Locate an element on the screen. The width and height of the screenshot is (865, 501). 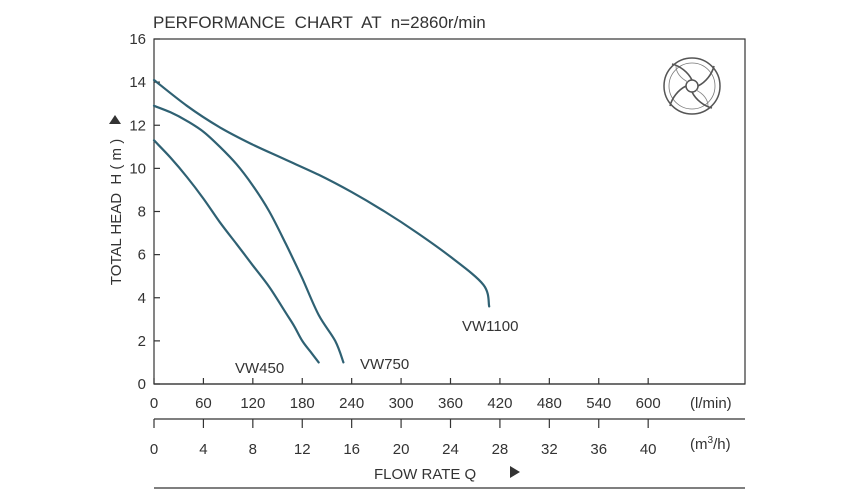
x-m3h-tick-label: 40 is located at coordinates (648, 449).